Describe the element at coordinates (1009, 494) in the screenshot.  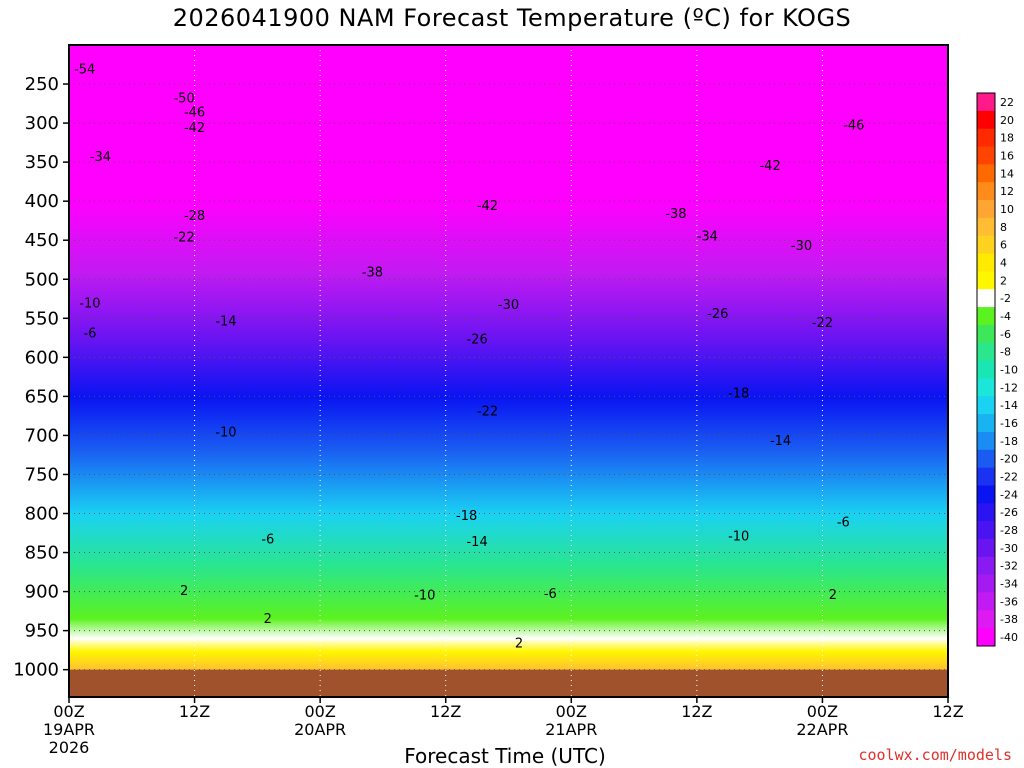
I see `colorbar-label: -24` at that location.